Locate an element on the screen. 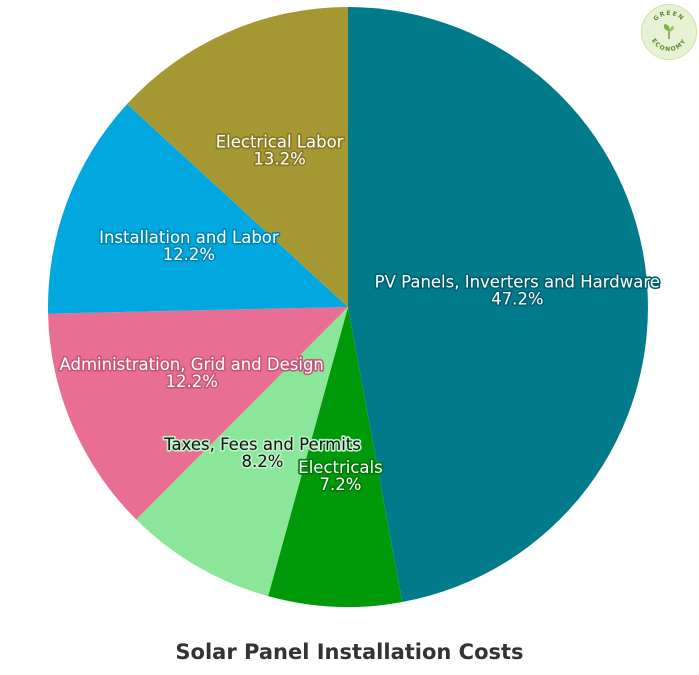 This screenshot has width=699, height=675. slice-label-5: Installation and Labor 12.2% is located at coordinates (189, 246).